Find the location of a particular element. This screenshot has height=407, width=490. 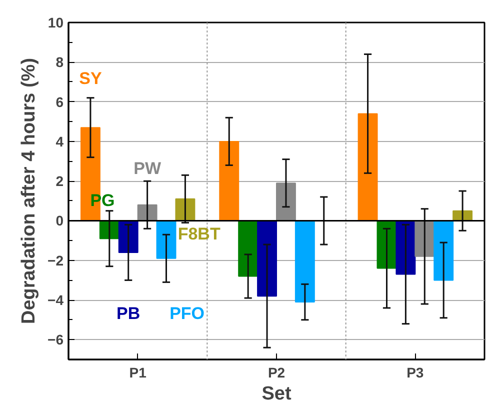

x-axis-title: Set is located at coordinates (277, 394).